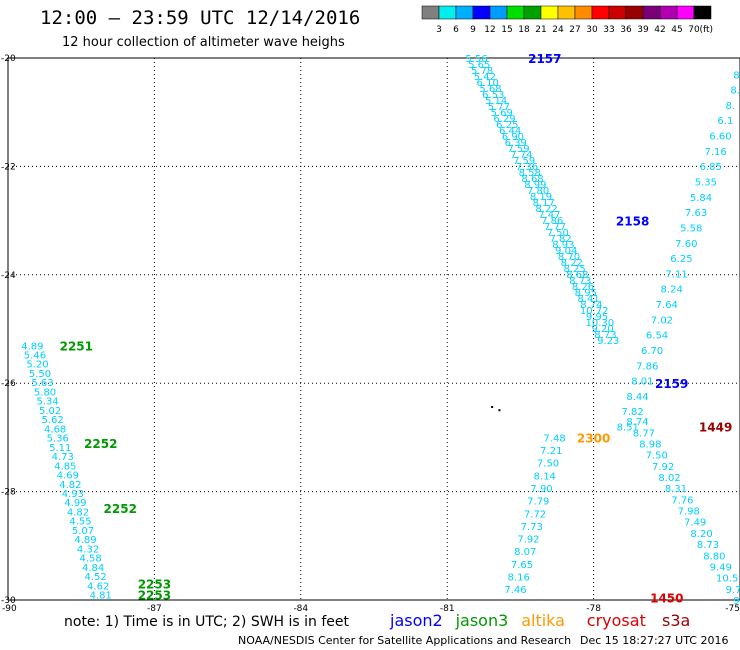 The width and height of the screenshot is (740, 650). What do you see at coordinates (447, 609) in the screenshot?
I see `x-tick-label: -81` at bounding box center [447, 609].